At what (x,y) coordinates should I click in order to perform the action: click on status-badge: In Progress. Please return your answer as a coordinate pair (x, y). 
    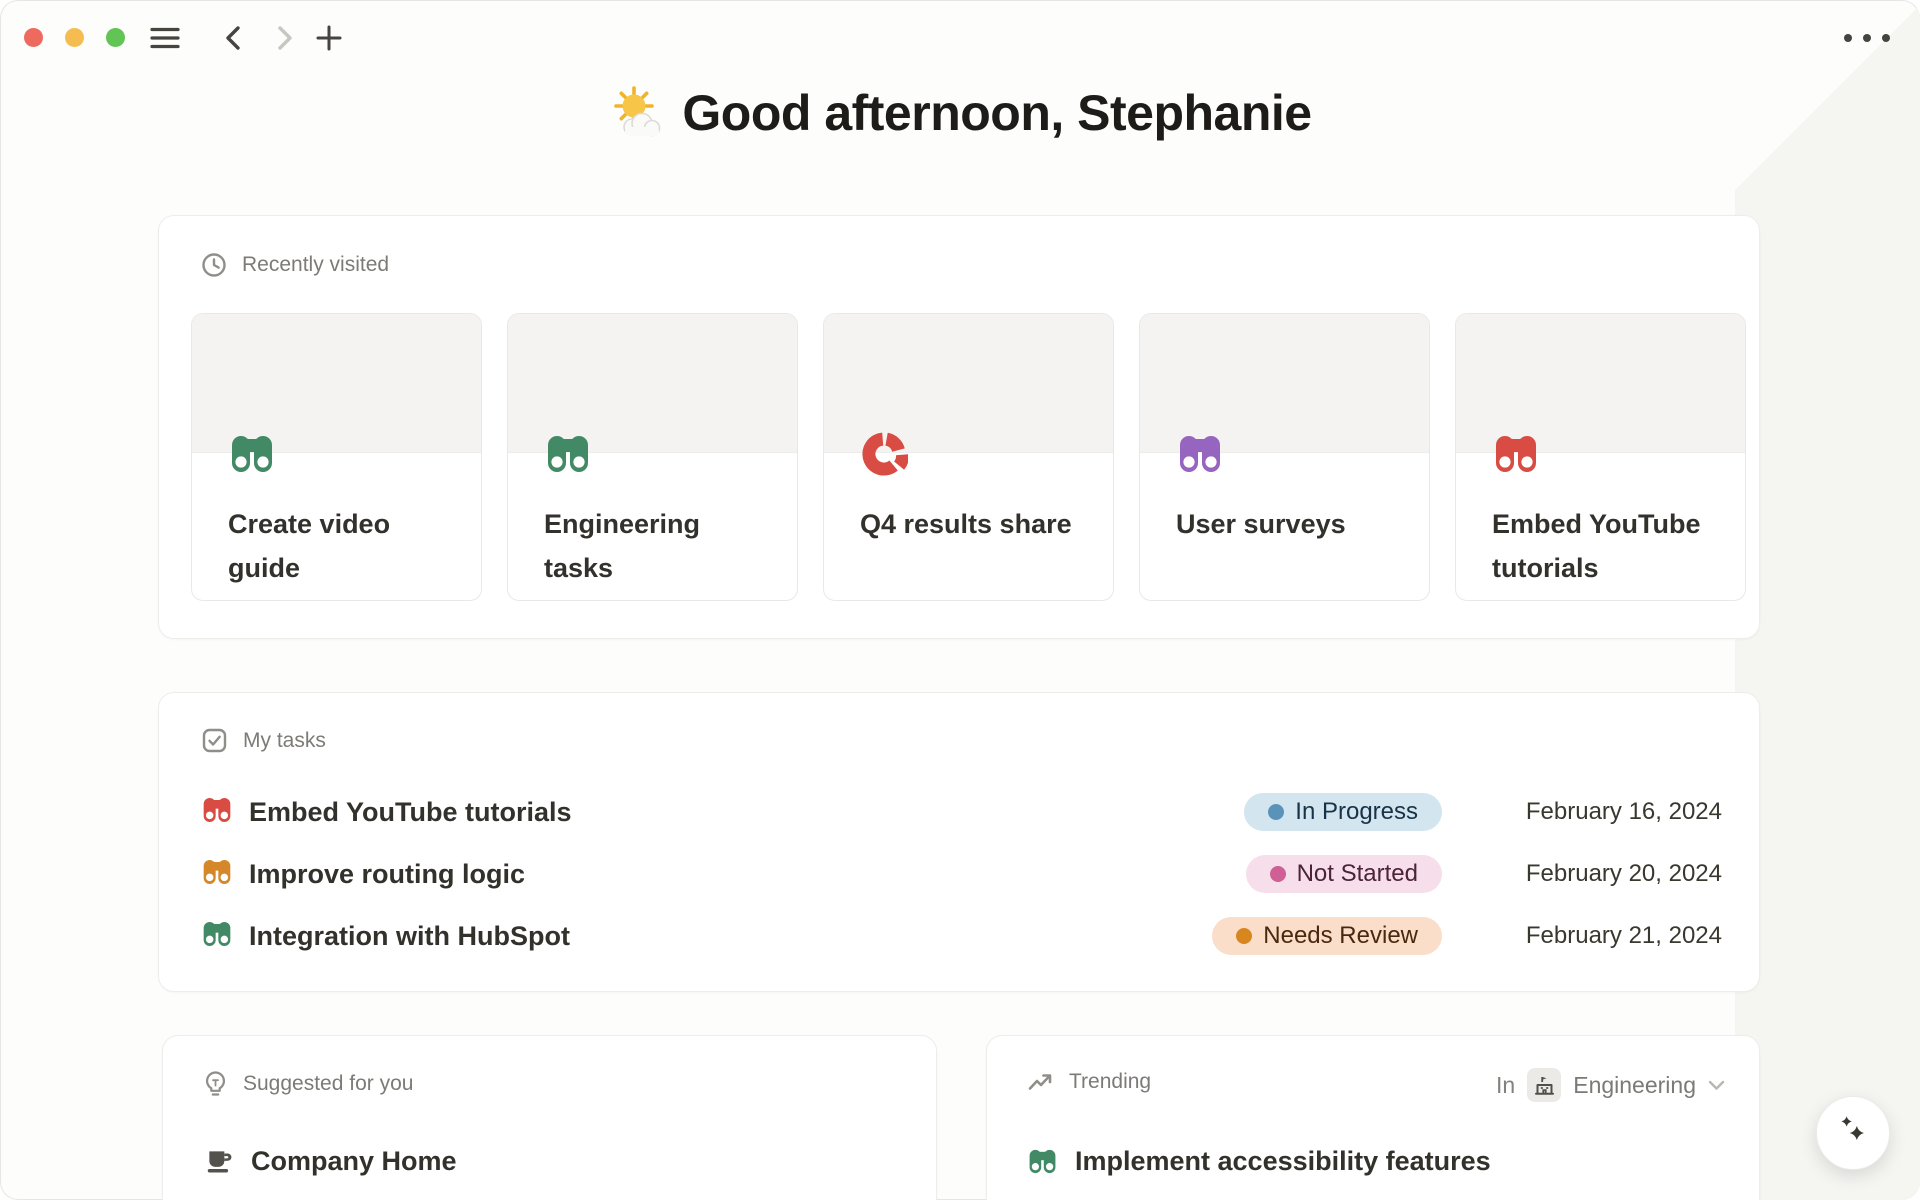
    Looking at the image, I should click on (1343, 812).